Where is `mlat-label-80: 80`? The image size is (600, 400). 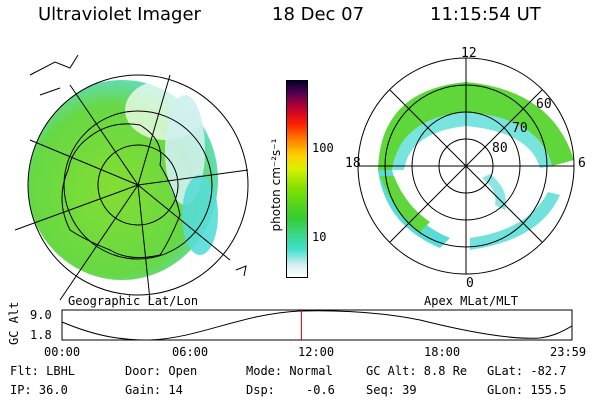
mlat-label-80: 80 is located at coordinates (500, 148).